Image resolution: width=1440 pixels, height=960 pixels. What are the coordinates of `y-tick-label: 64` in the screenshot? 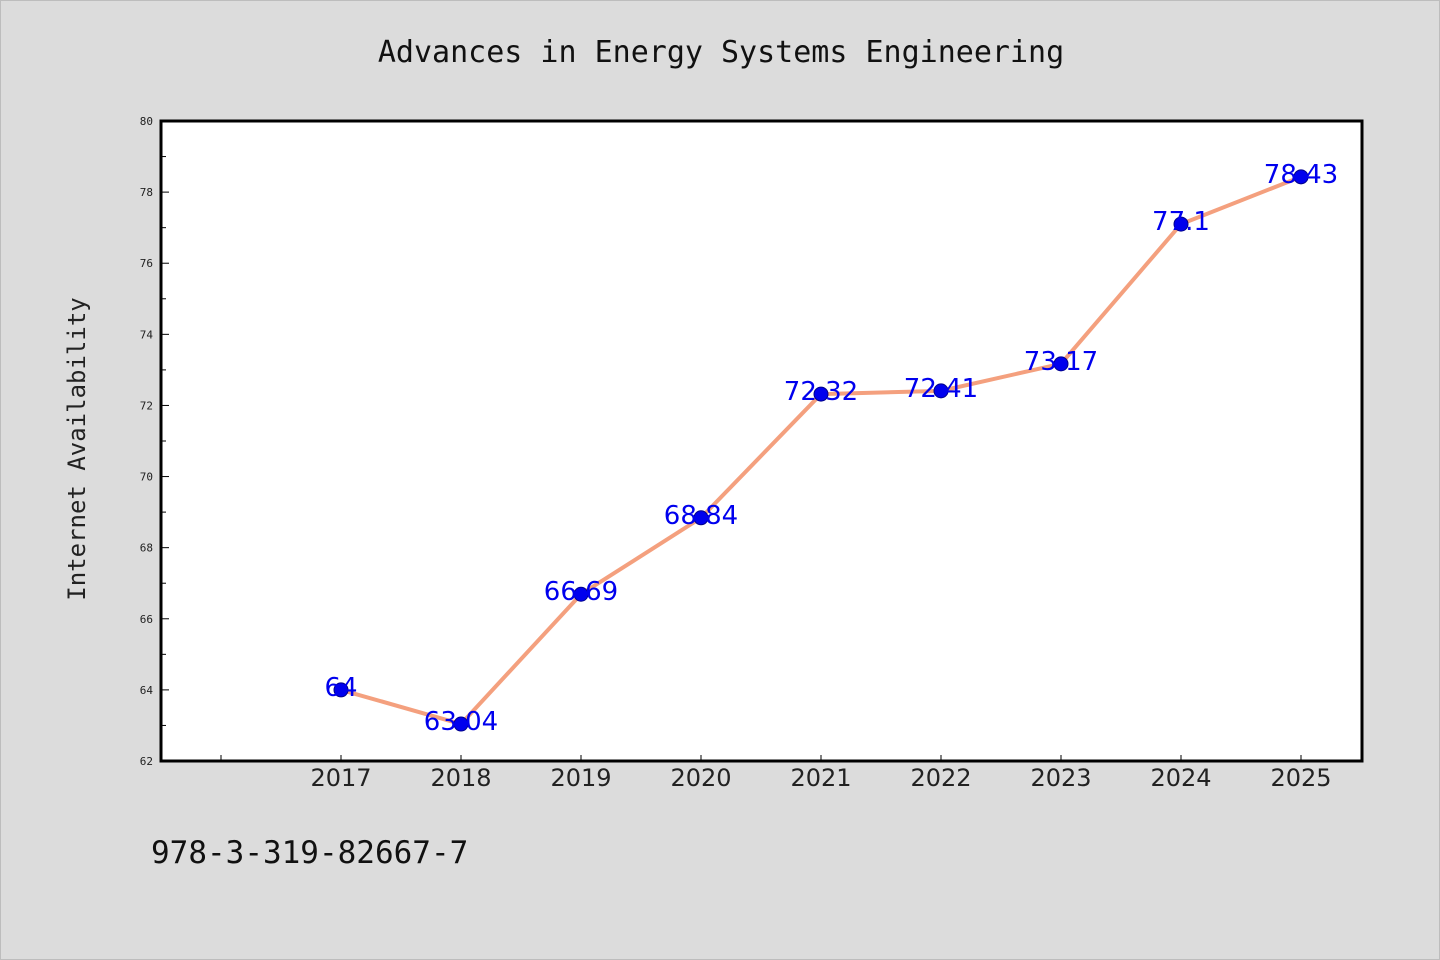 It's located at (147, 690).